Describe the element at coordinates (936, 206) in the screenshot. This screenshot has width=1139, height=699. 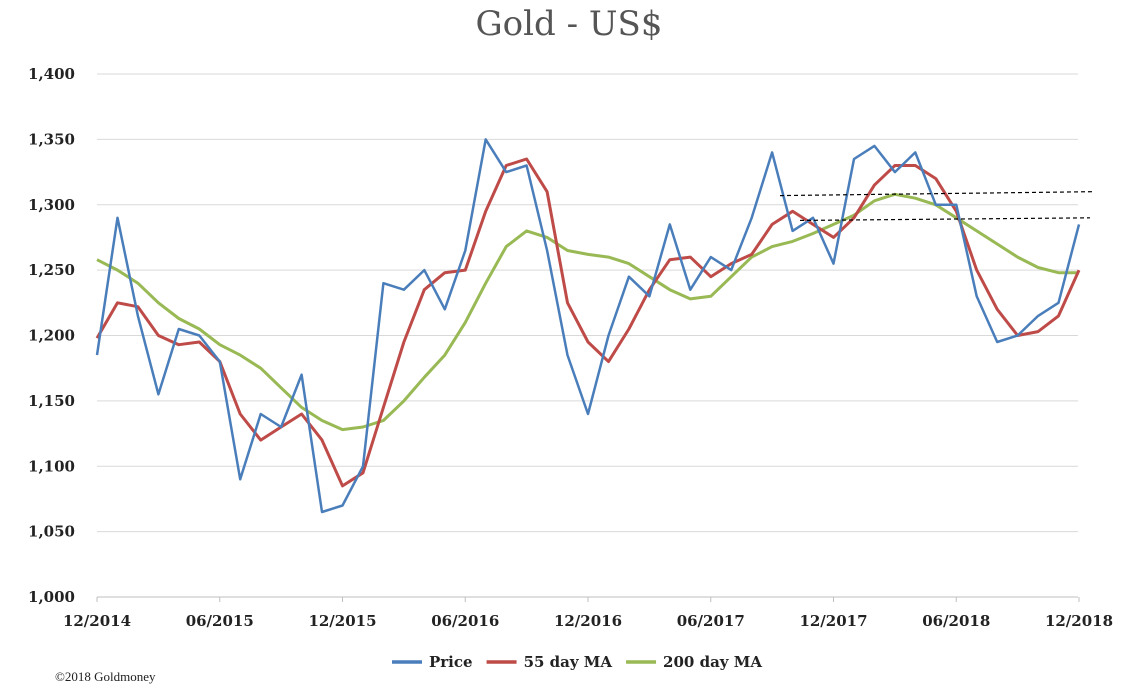
I see `reference-lines` at that location.